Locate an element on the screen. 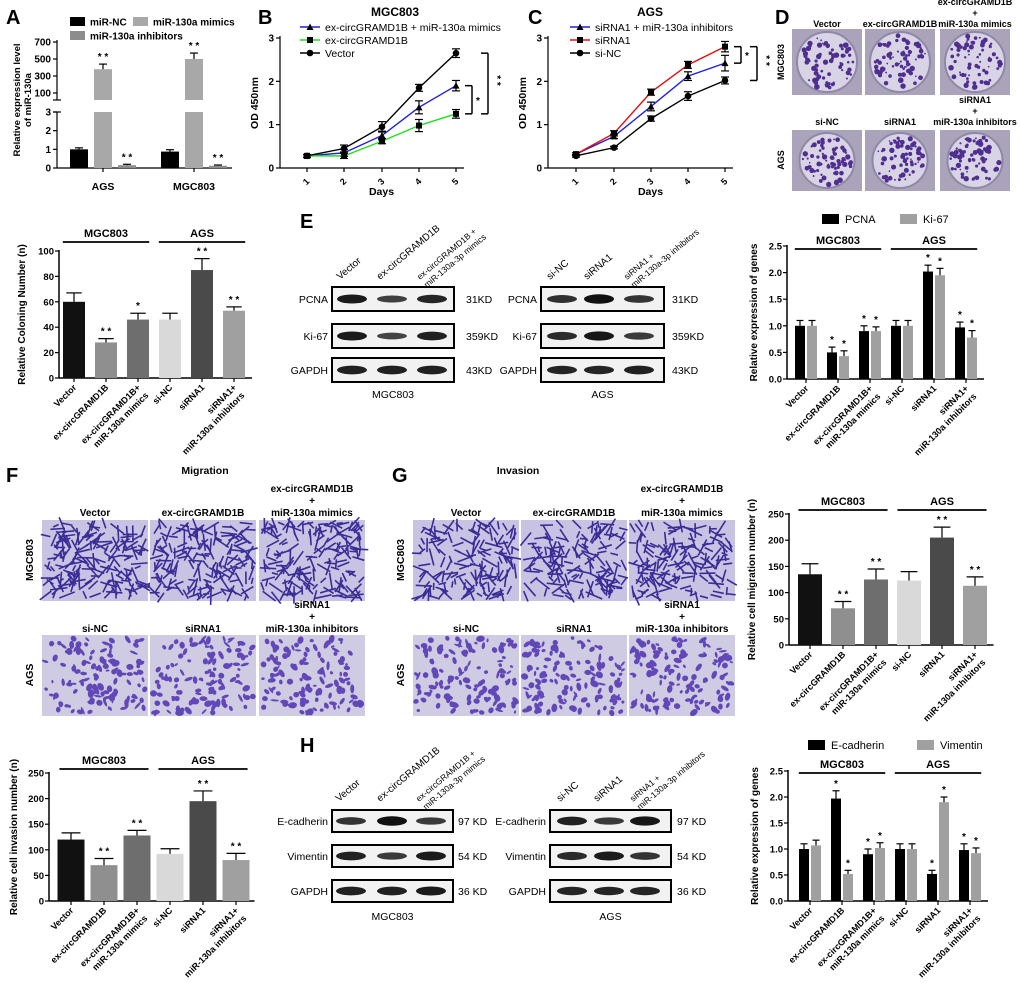  y-tick-label: 2.5 is located at coordinates (777, 772).